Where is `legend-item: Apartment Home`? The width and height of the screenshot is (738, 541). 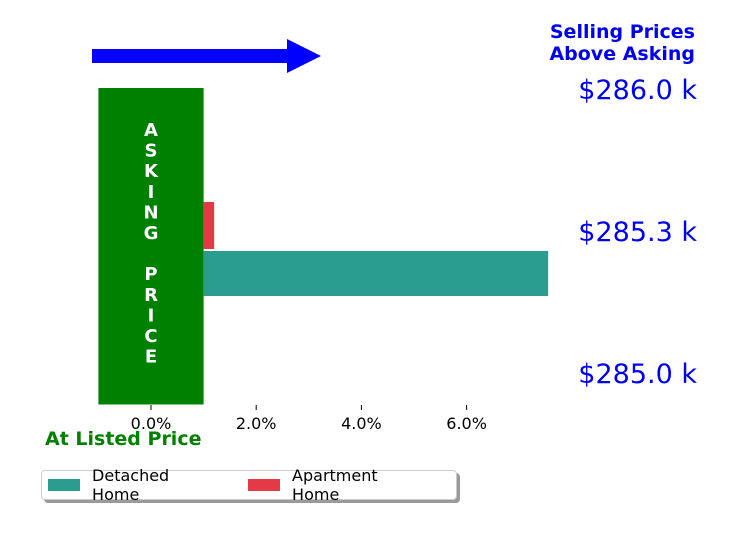
legend-item: Apartment Home is located at coordinates (335, 485).